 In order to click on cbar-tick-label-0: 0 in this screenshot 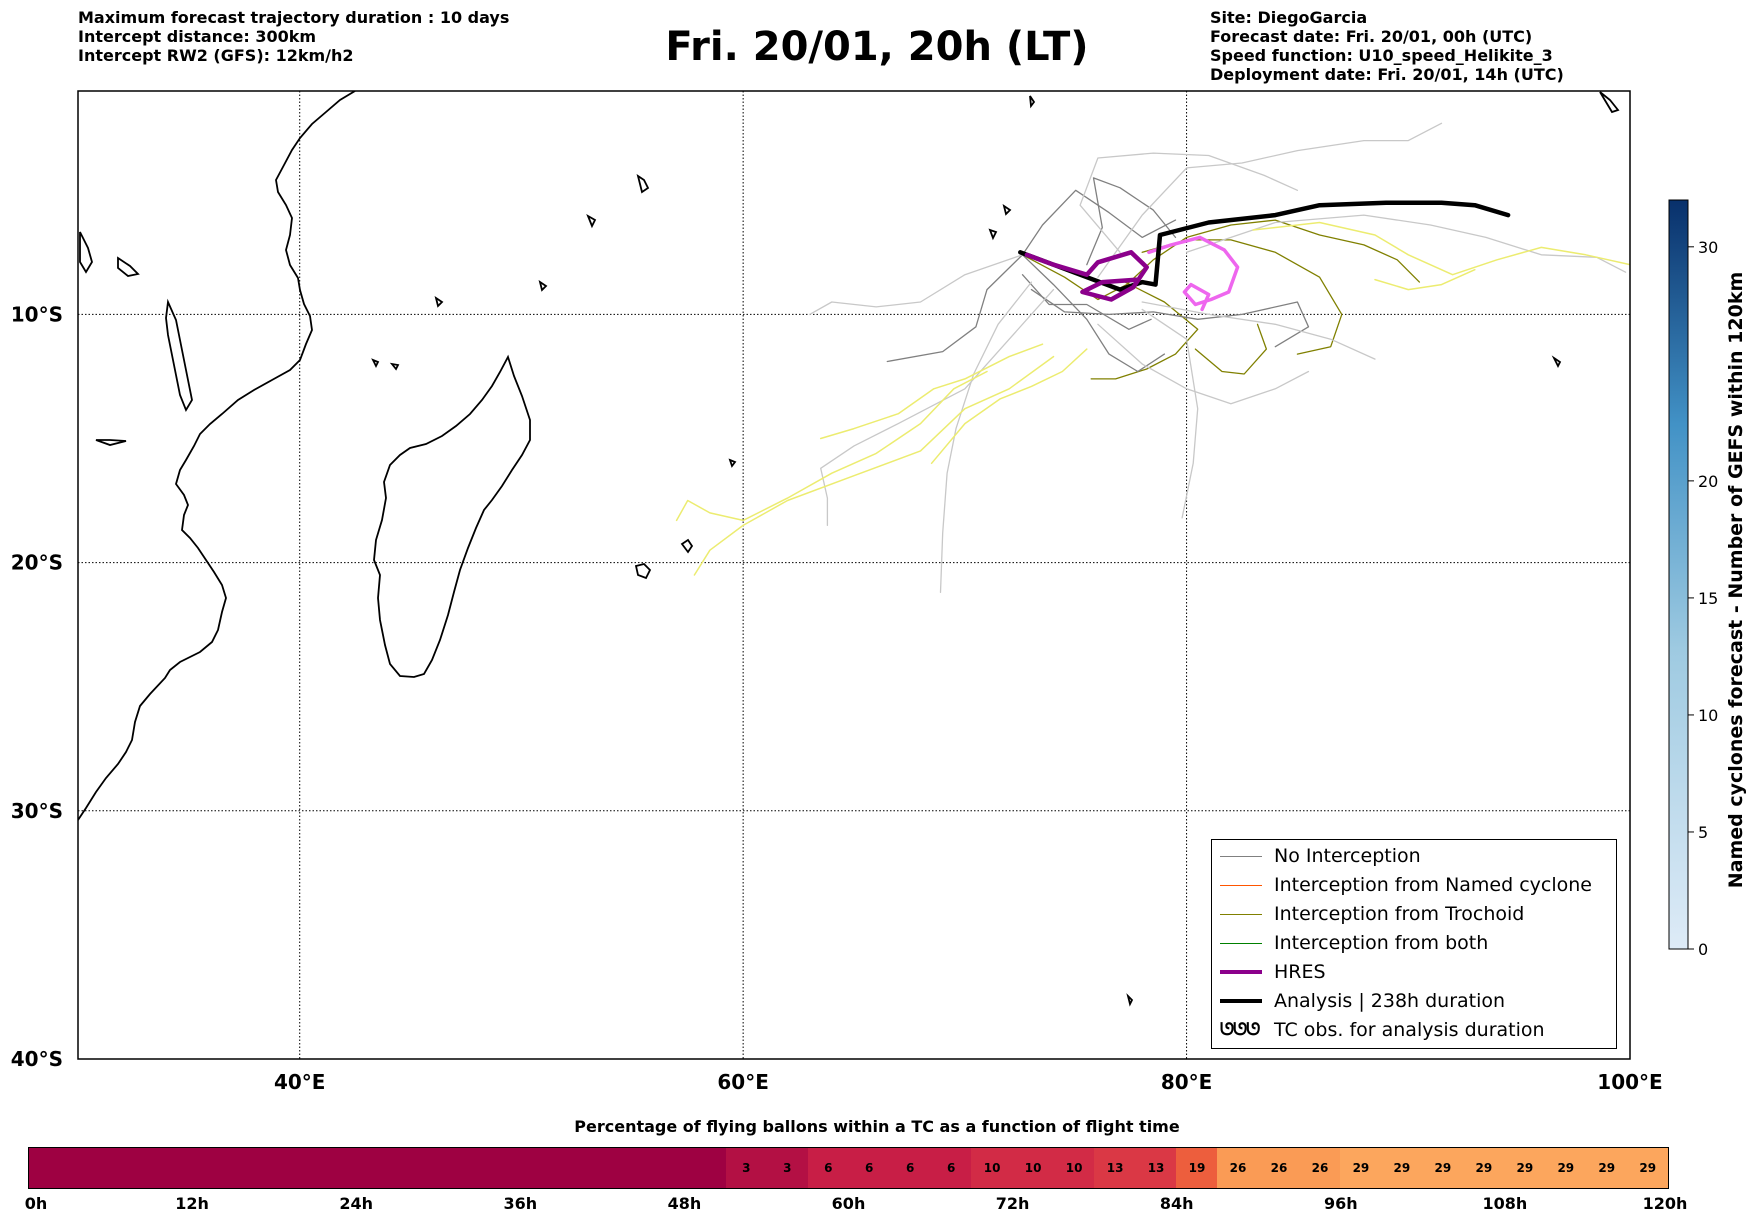, I will do `click(1703, 949)`.